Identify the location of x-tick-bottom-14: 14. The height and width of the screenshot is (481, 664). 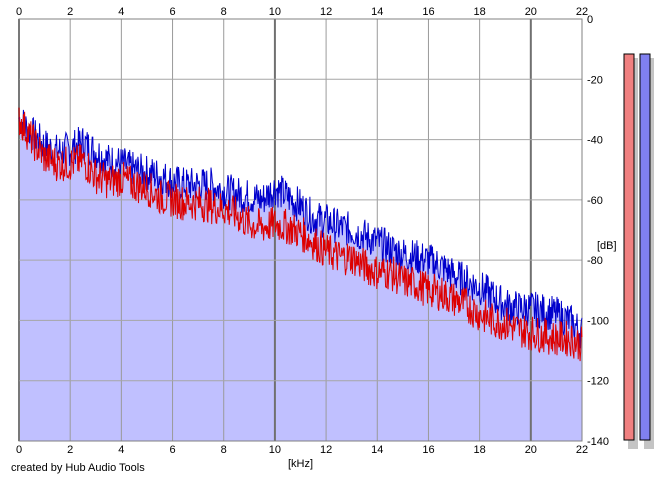
(377, 450).